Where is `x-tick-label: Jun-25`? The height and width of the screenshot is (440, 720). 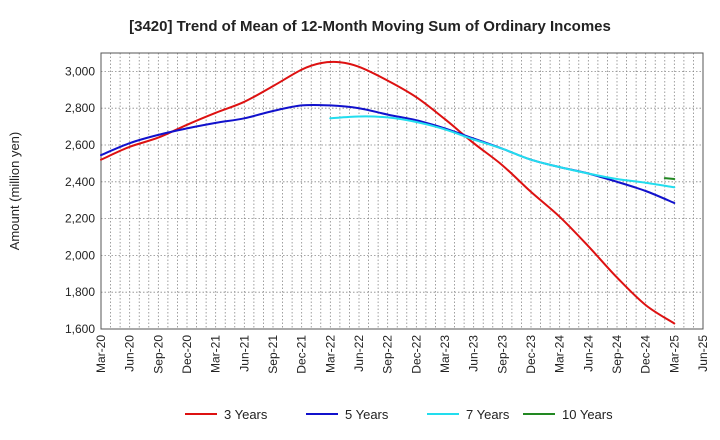 x-tick-label: Jun-25 is located at coordinates (703, 353).